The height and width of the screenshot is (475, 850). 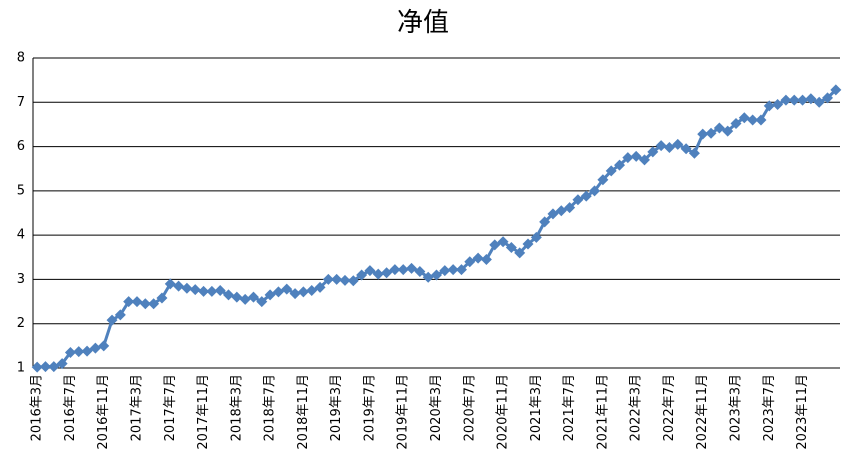 What do you see at coordinates (21, 146) in the screenshot?
I see `y-tick-label: 6` at bounding box center [21, 146].